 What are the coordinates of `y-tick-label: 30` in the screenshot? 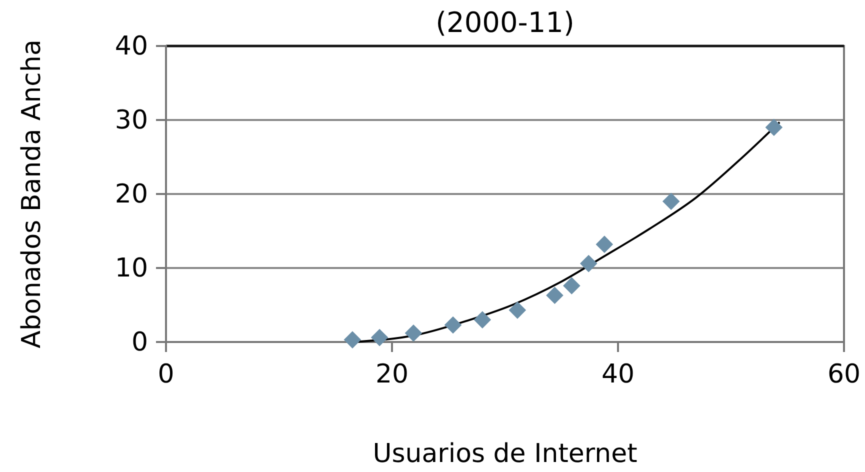 It's located at (131, 120).